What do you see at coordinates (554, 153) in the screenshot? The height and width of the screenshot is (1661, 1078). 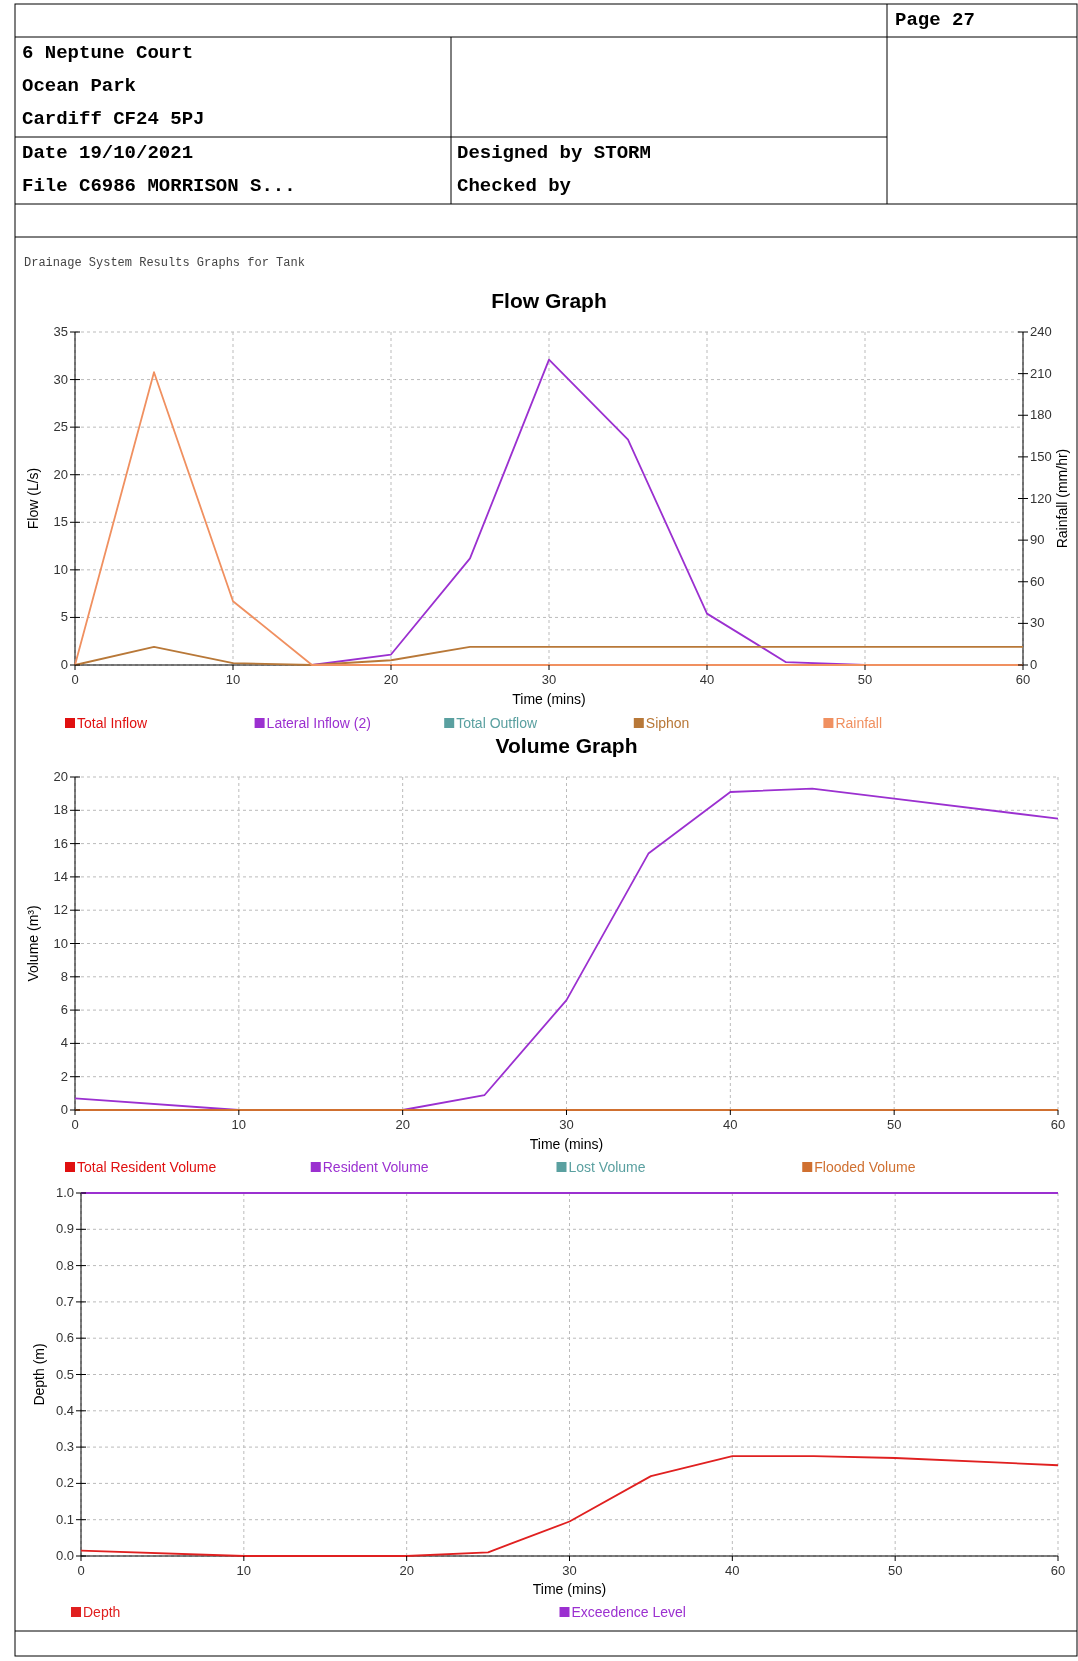 I see `text: Designed by STORM` at bounding box center [554, 153].